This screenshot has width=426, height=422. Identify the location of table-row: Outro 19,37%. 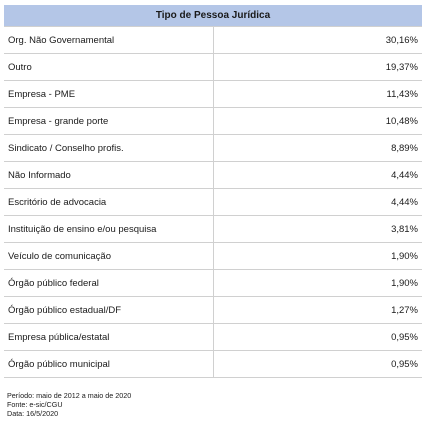
(213, 67).